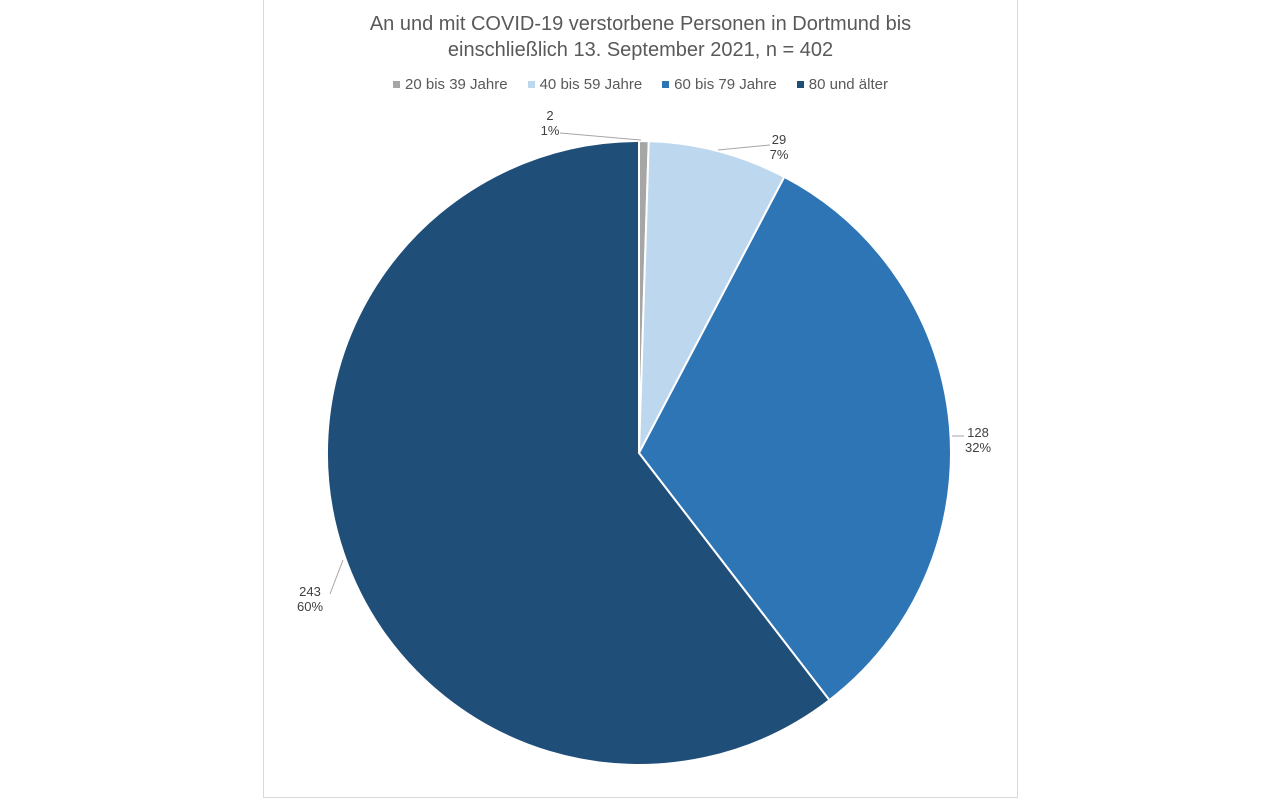  I want to click on legend-item-40-59: 40 bis 59 Jahre, so click(585, 84).